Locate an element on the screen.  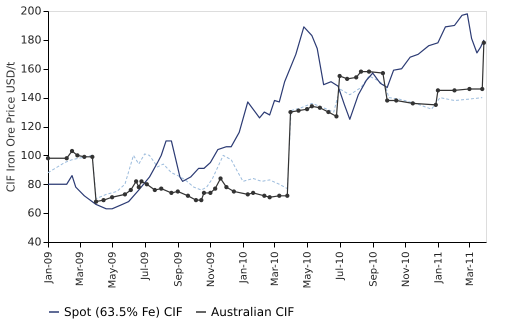
legend-label: Australian CIF is located at coordinates (252, 312).